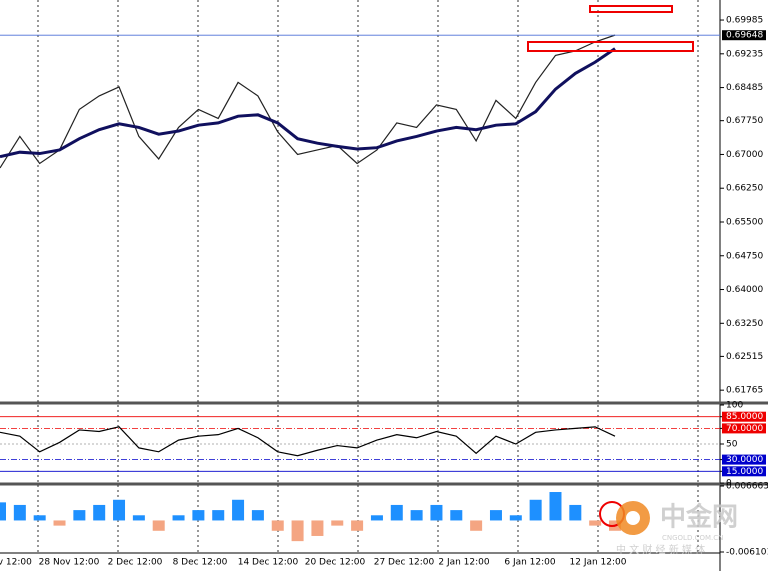 The height and width of the screenshot is (571, 768). Describe the element at coordinates (660, 549) in the screenshot. I see `watermark-slogan: 中 文 财 经 新 媒 体` at that location.